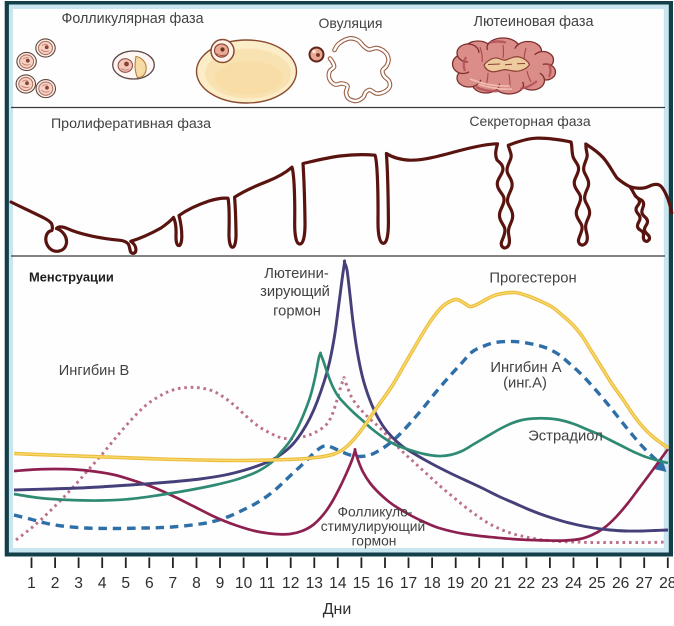 This screenshot has width=674, height=626. Describe the element at coordinates (597, 583) in the screenshot. I see `svg-text: 25` at that location.